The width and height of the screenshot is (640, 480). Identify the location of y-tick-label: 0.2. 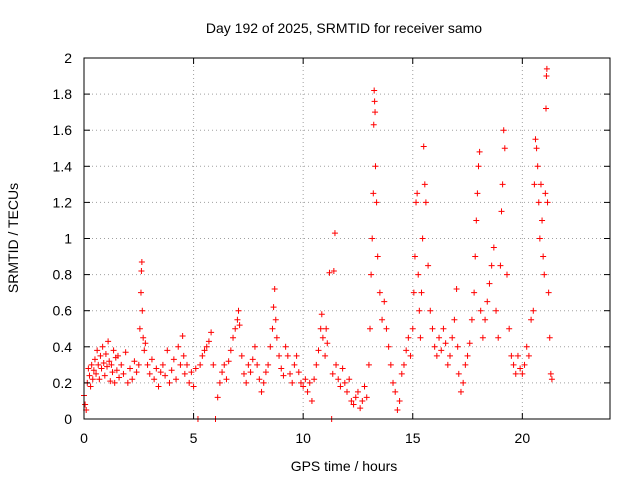
(63, 383).